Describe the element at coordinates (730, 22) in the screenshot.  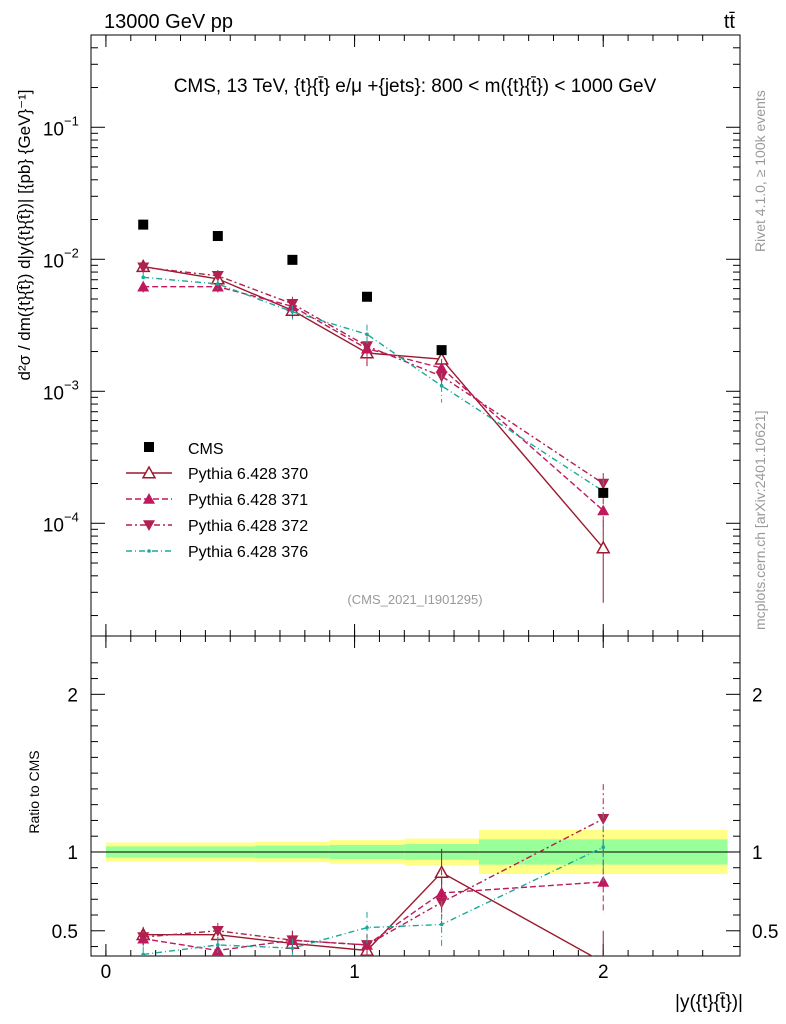
I see `process-label: tt̄` at that location.